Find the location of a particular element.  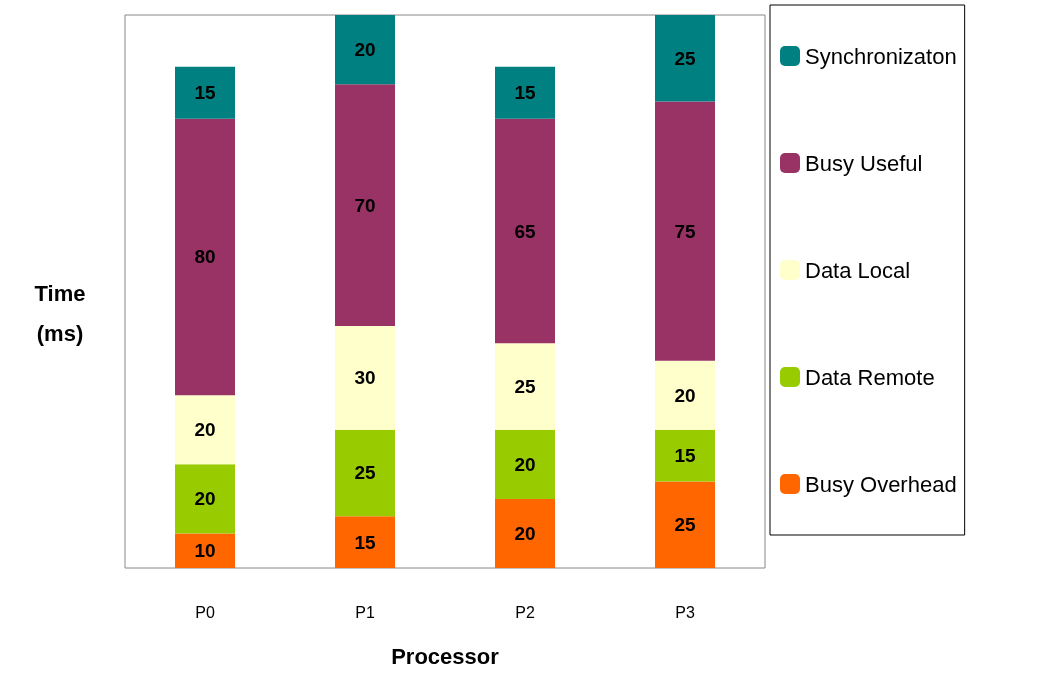

data-label: 80 is located at coordinates (205, 257).